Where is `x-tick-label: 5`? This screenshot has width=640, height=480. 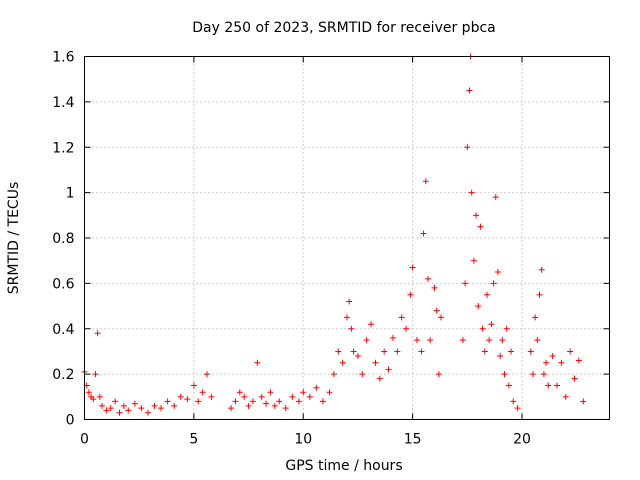 x-tick-label: 5 is located at coordinates (193, 440).